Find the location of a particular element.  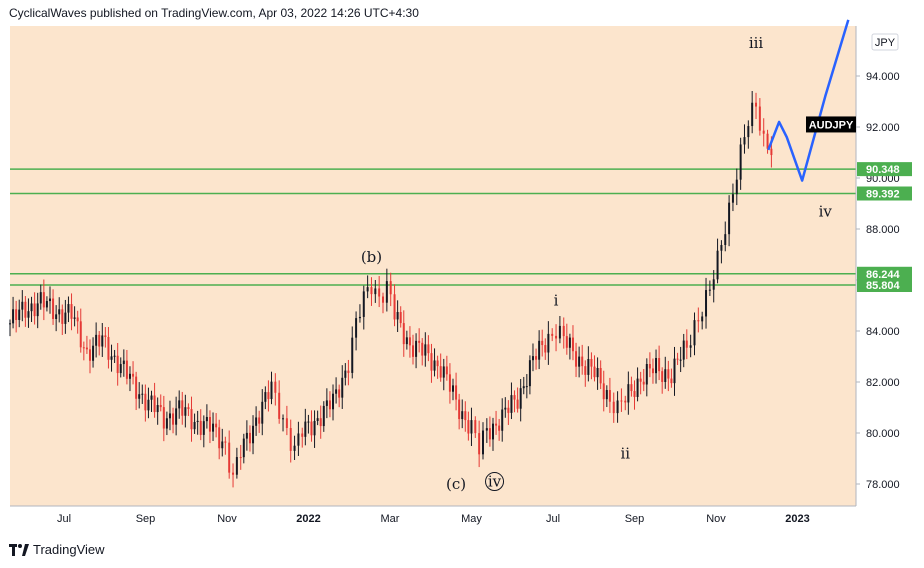

wave-label: (c) is located at coordinates (456, 484).